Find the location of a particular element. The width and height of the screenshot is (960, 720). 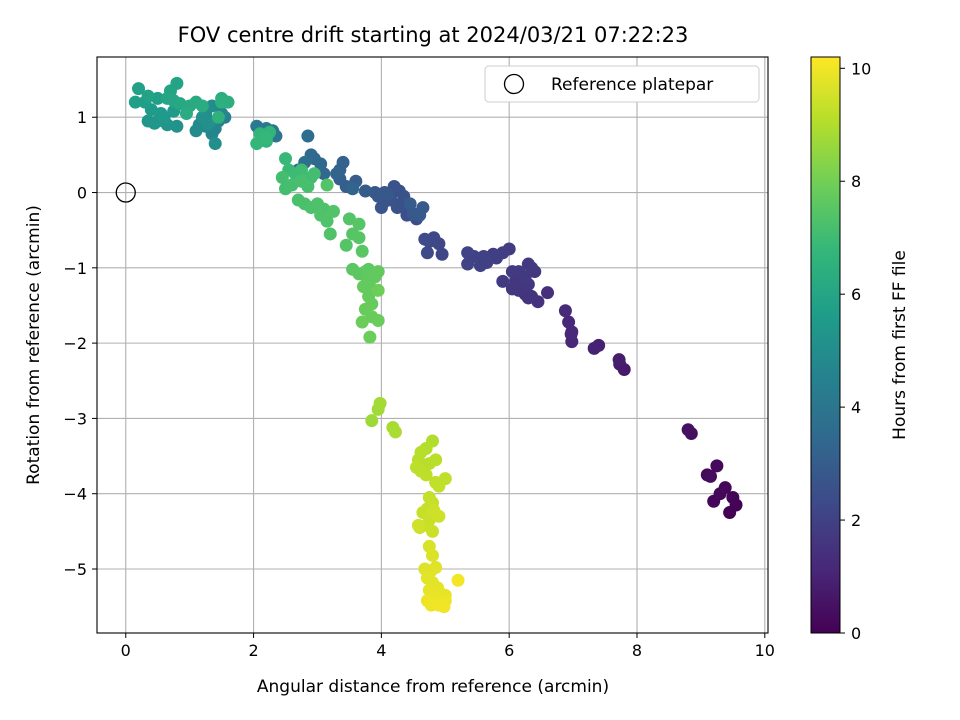

colorbar-tick-label: 6 is located at coordinates (856, 294).